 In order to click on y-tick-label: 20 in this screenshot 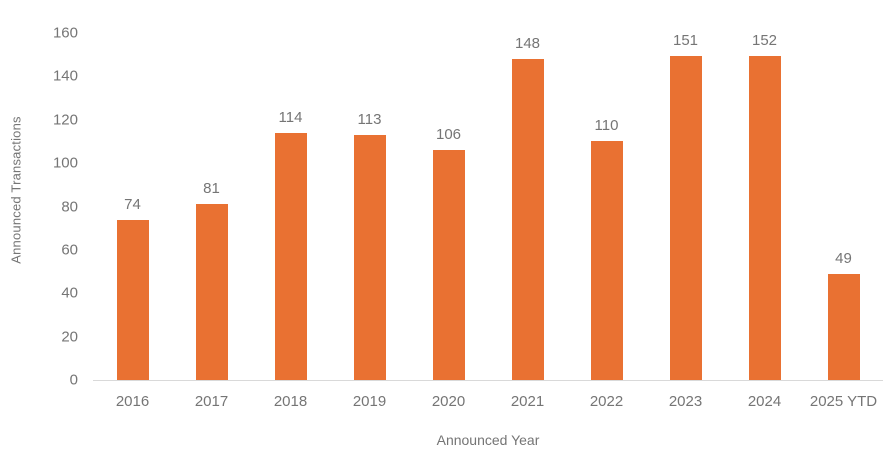, I will do `click(69, 337)`.